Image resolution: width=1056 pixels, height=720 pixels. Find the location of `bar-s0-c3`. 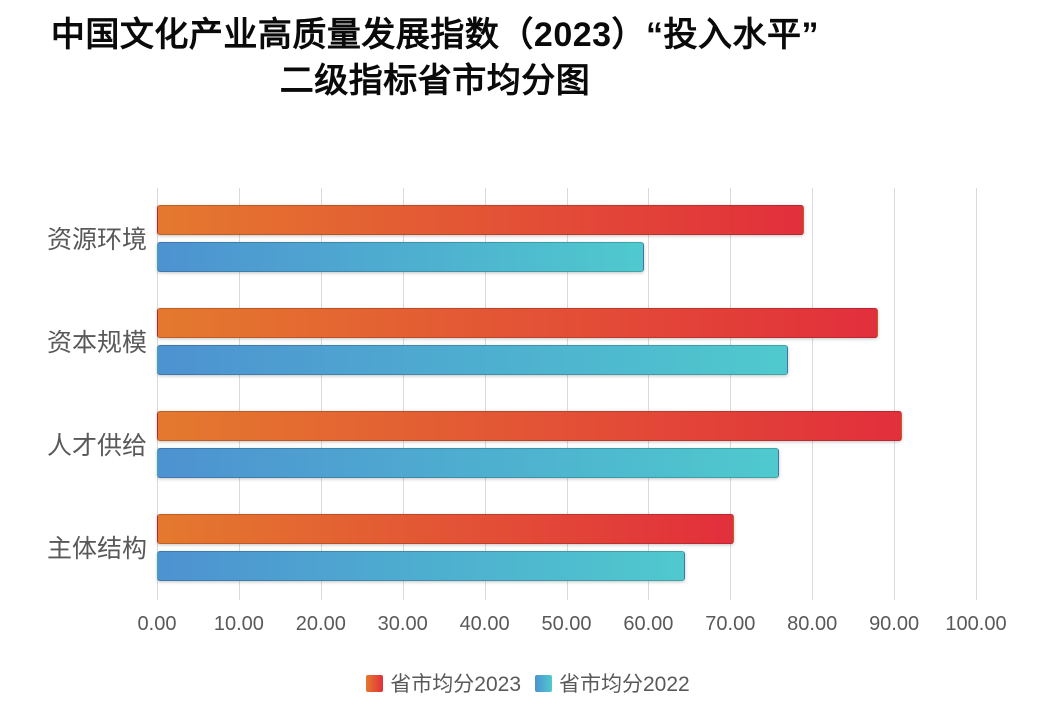

bar-s0-c3 is located at coordinates (446, 529).